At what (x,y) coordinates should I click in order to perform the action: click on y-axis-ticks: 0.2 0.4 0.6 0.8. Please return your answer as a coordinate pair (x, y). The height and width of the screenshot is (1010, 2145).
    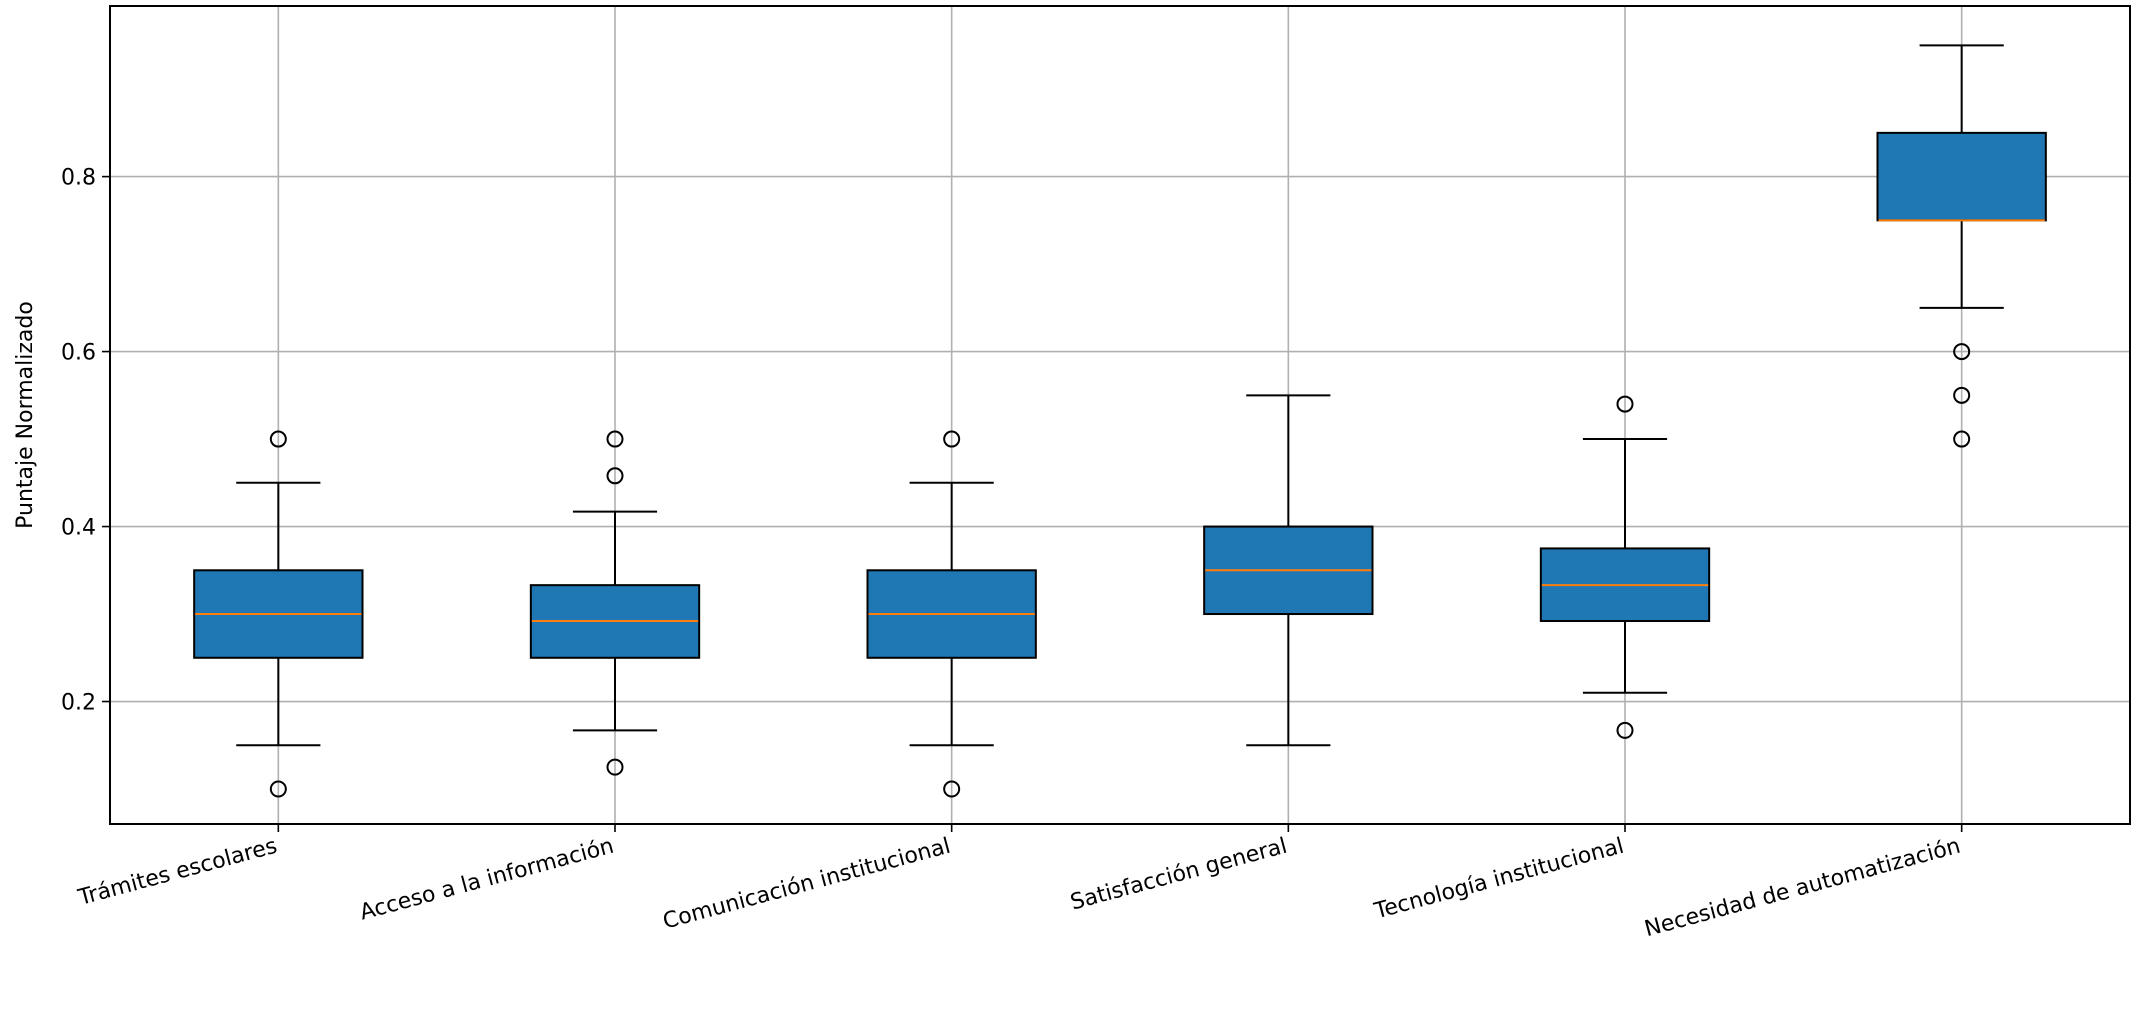
    Looking at the image, I should click on (85, 441).